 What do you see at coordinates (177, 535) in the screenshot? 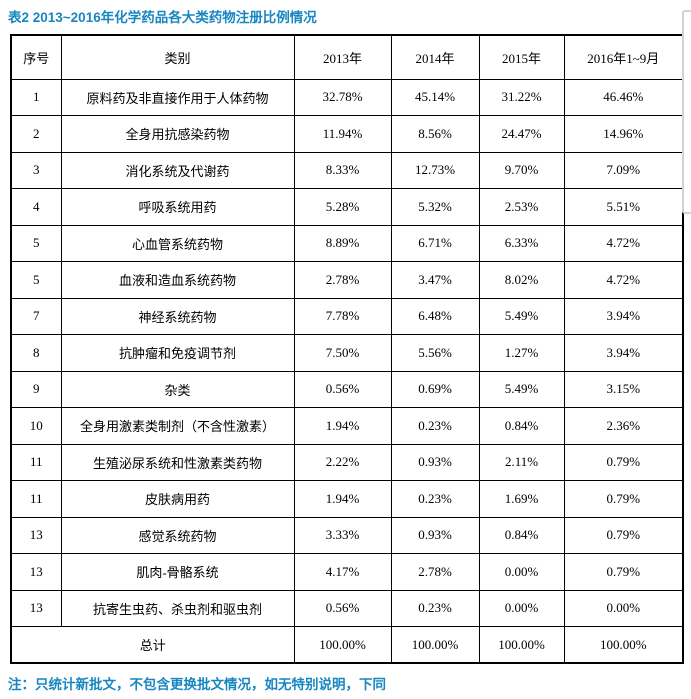
I see `row-category: 感觉系统药物` at bounding box center [177, 535].